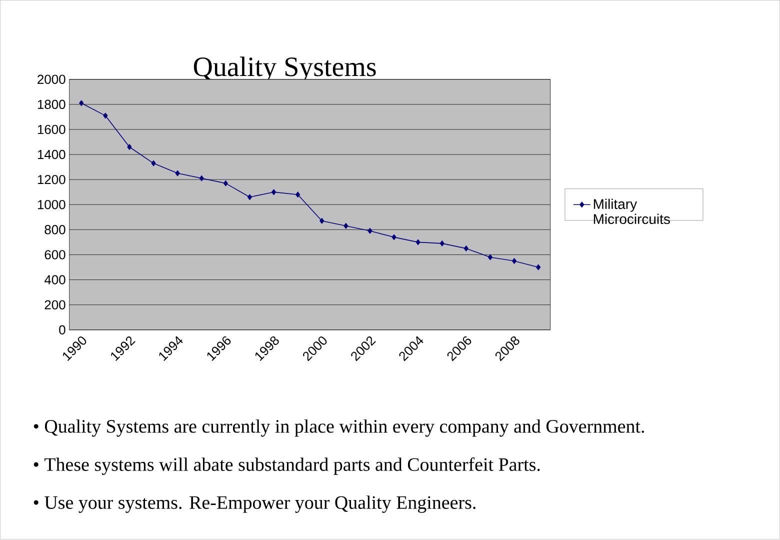 This screenshot has width=780, height=540. Describe the element at coordinates (339, 428) in the screenshot. I see `text: • Quality Systems are currently in place within every company and Government.` at that location.